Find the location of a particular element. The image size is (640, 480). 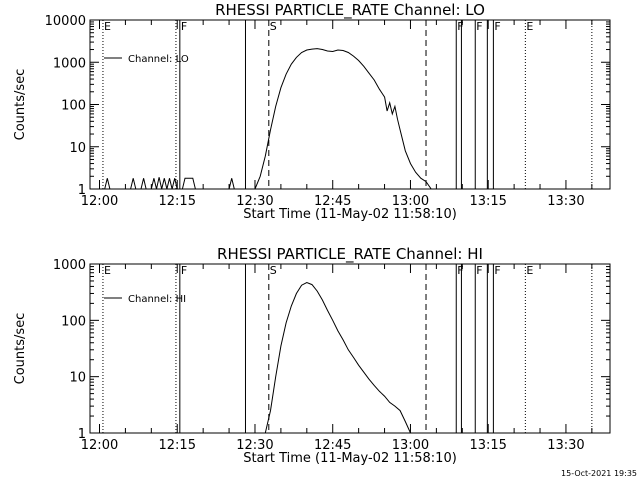

chart-title: RHESSI PARTICLE_RATE Channel: HI is located at coordinates (350, 254).